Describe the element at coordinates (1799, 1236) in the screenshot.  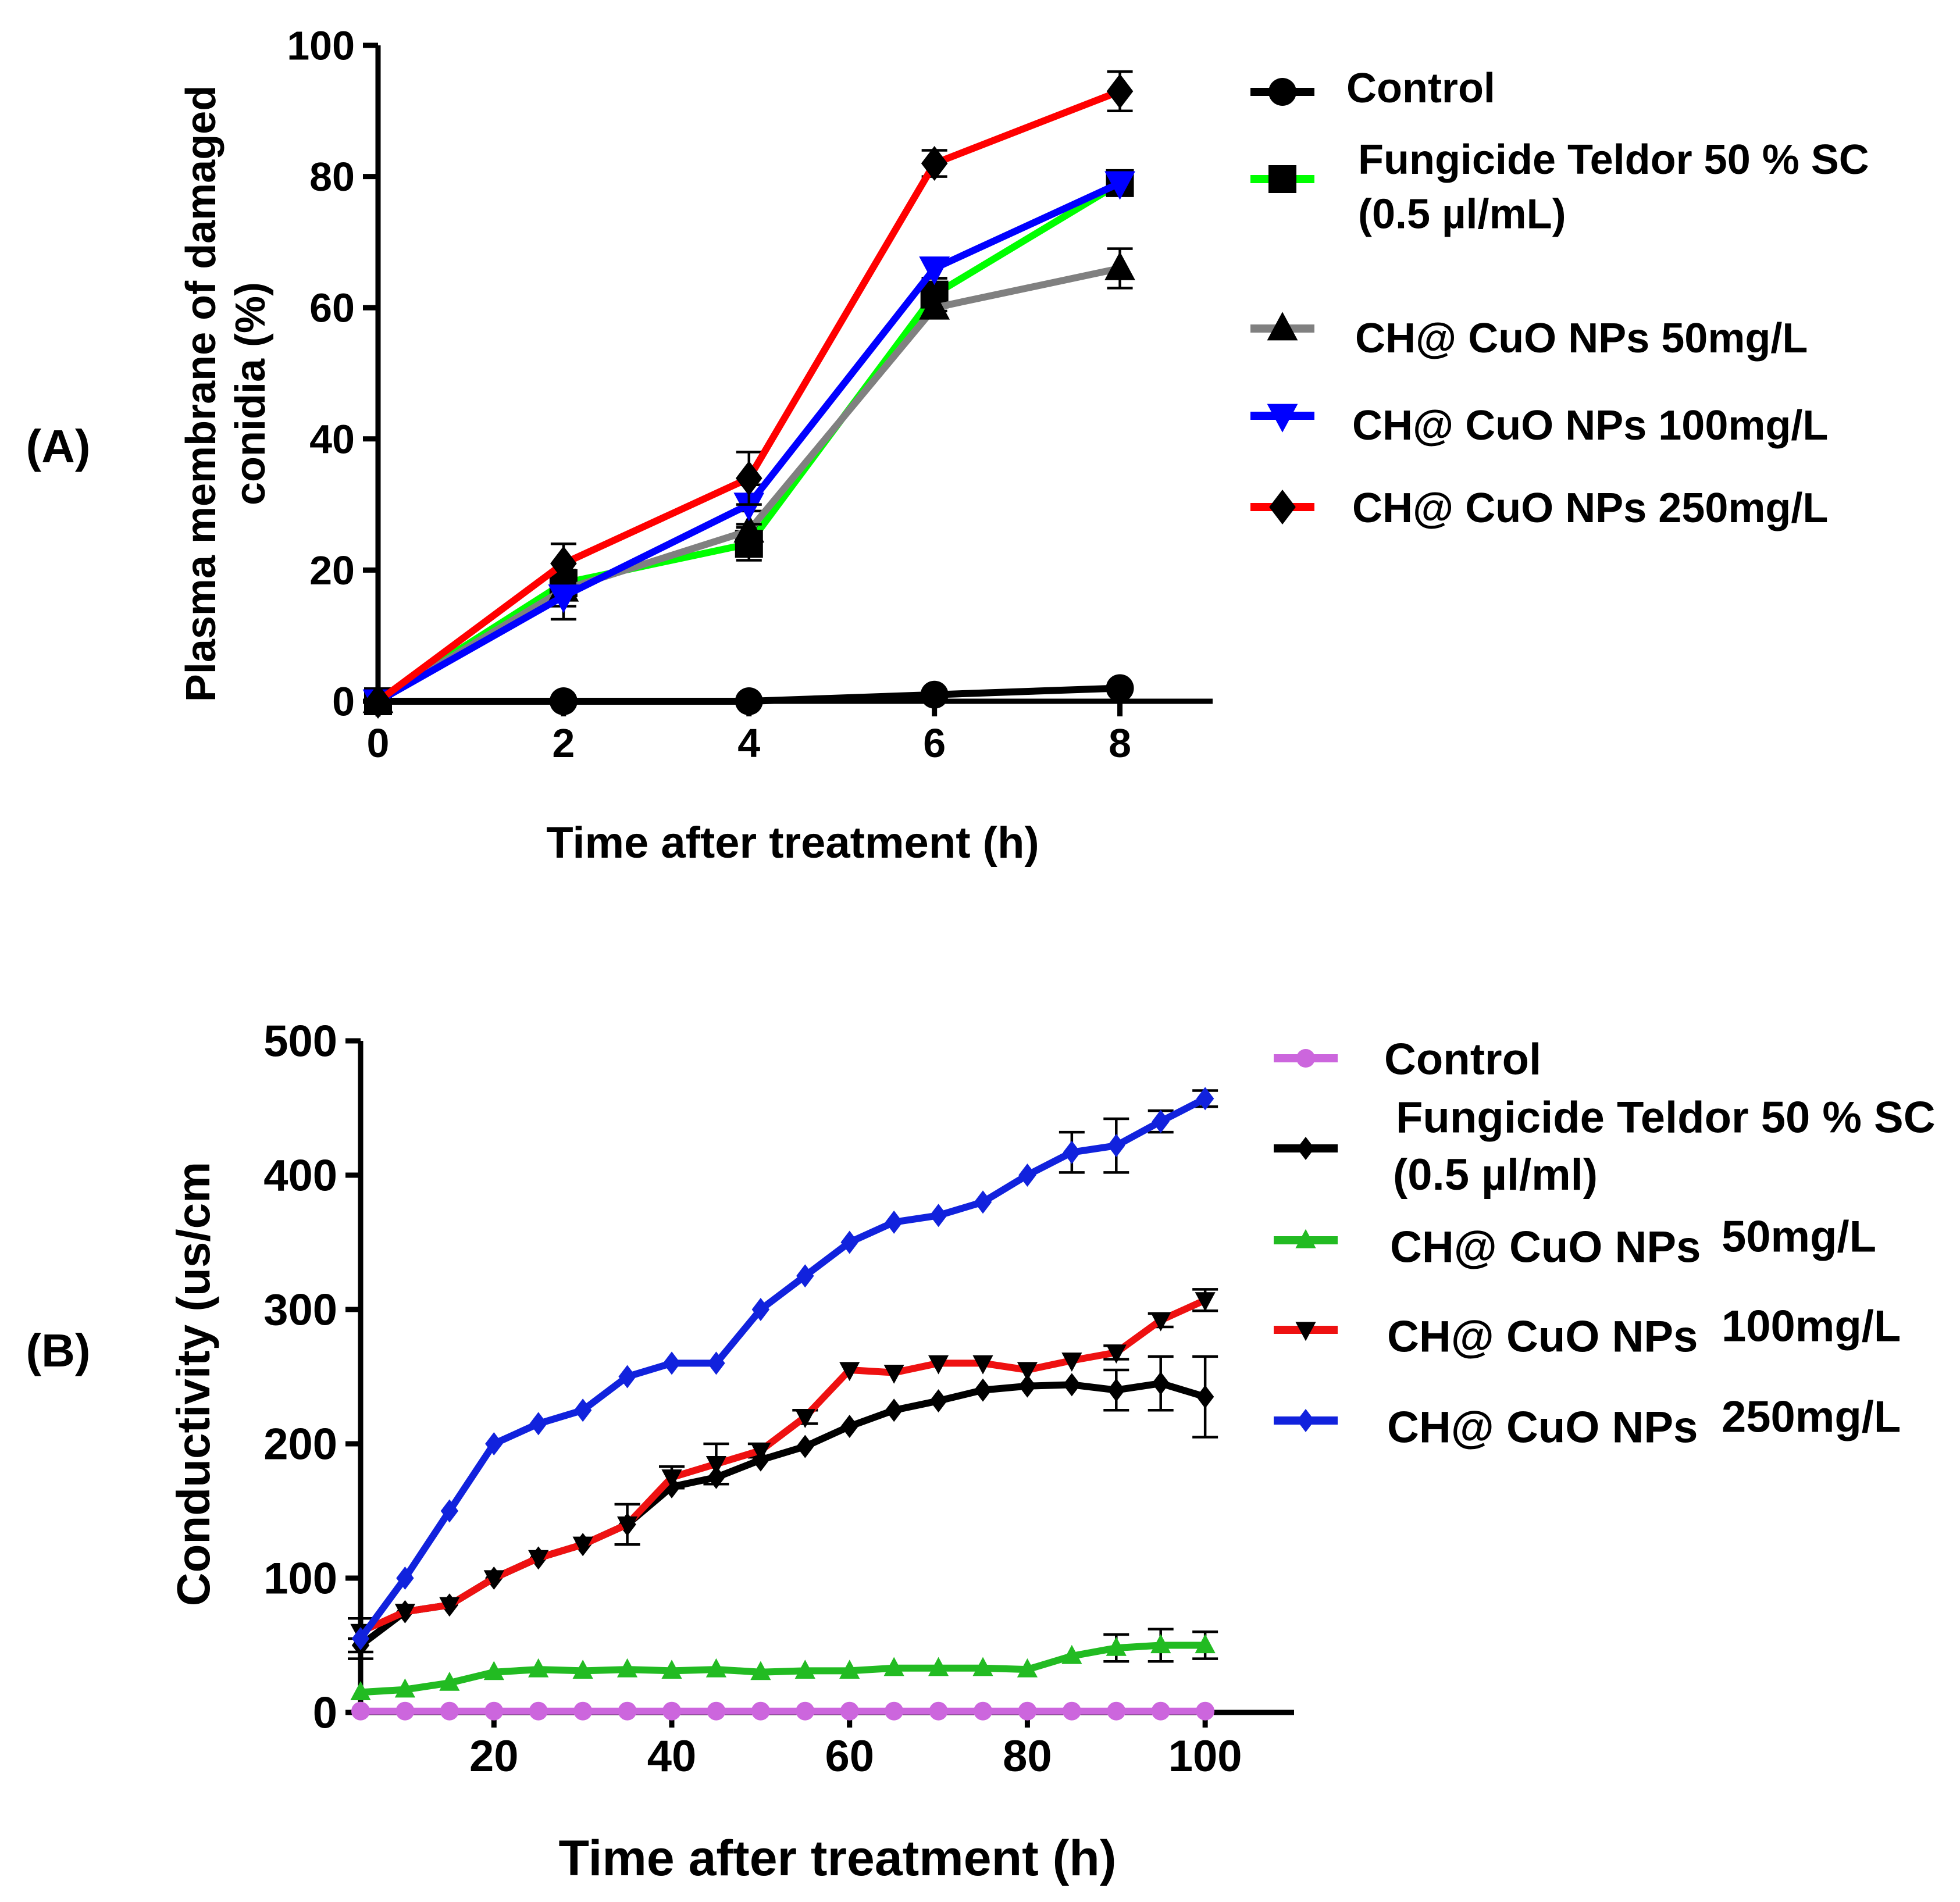
I see `panel-b-legend-label-2: 50mg/L` at that location.